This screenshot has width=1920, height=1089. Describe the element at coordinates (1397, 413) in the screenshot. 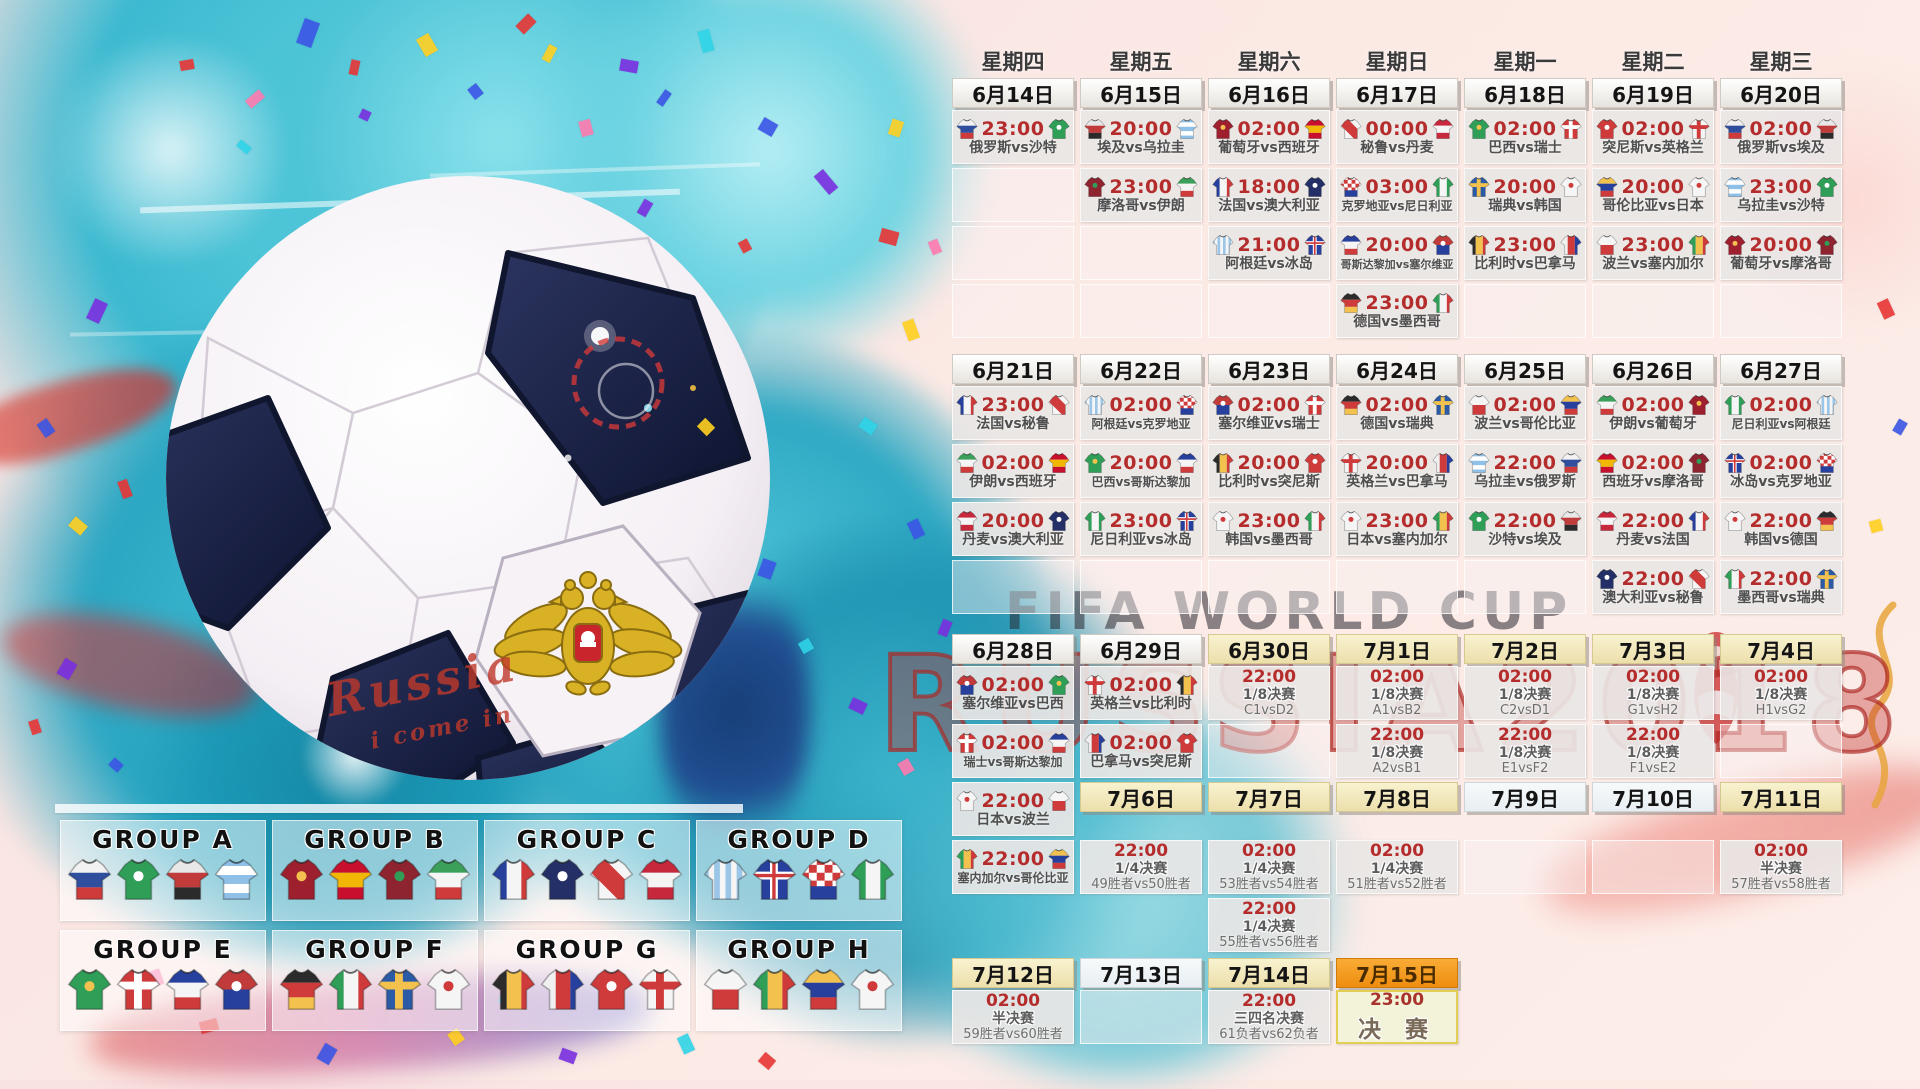

I see `match-cell: 02:00 德国vs瑞典` at that location.